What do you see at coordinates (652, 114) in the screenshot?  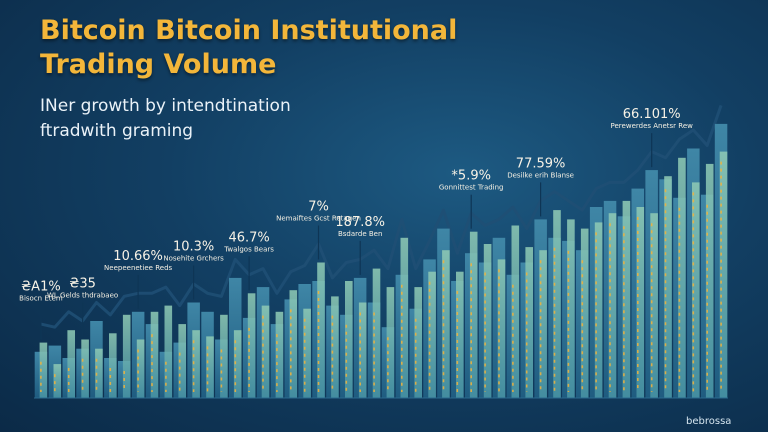 I see `annotation-value: 66.101%` at bounding box center [652, 114].